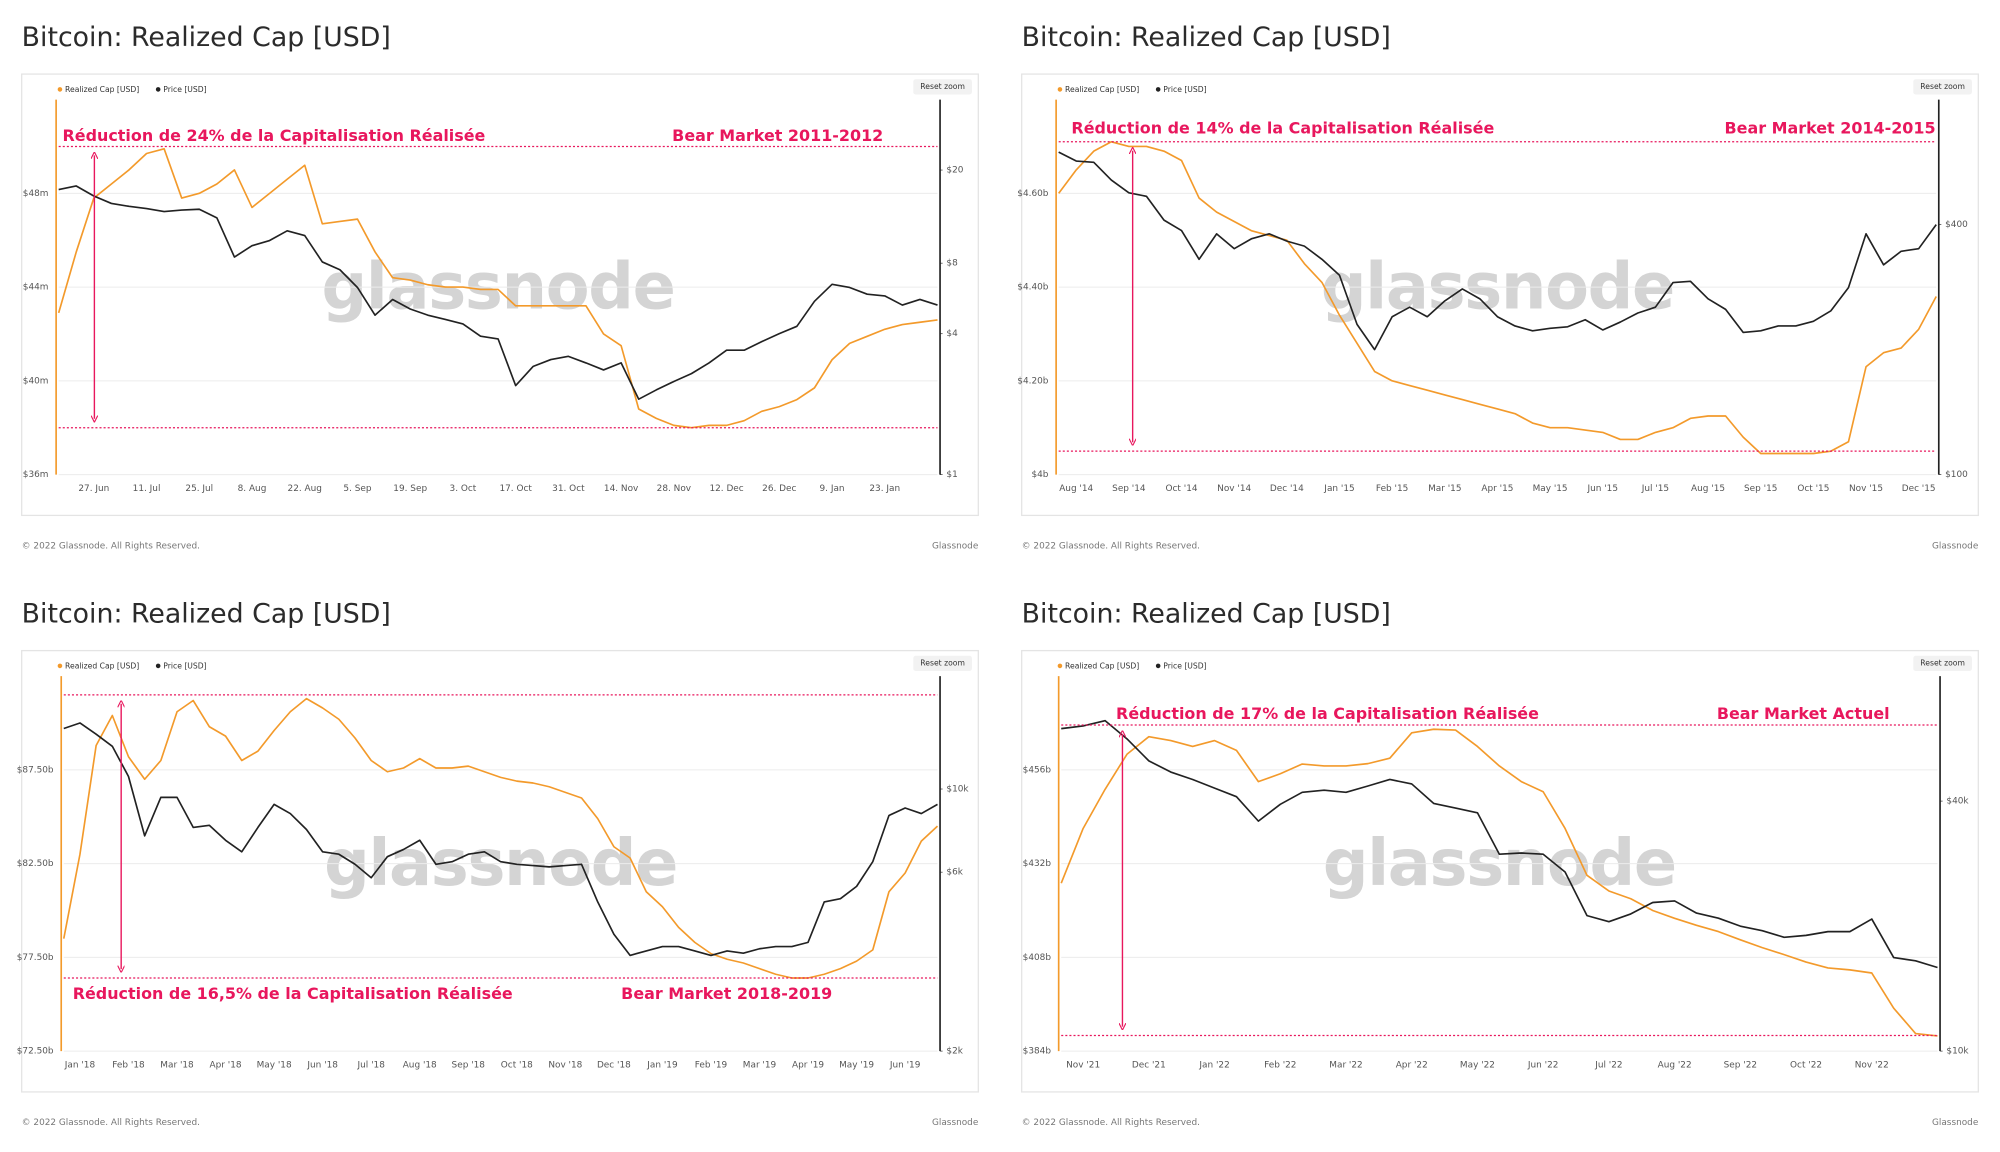 The width and height of the screenshot is (2000, 1152). What do you see at coordinates (954, 171) in the screenshot?
I see `y2-tick-label: $20` at bounding box center [954, 171].